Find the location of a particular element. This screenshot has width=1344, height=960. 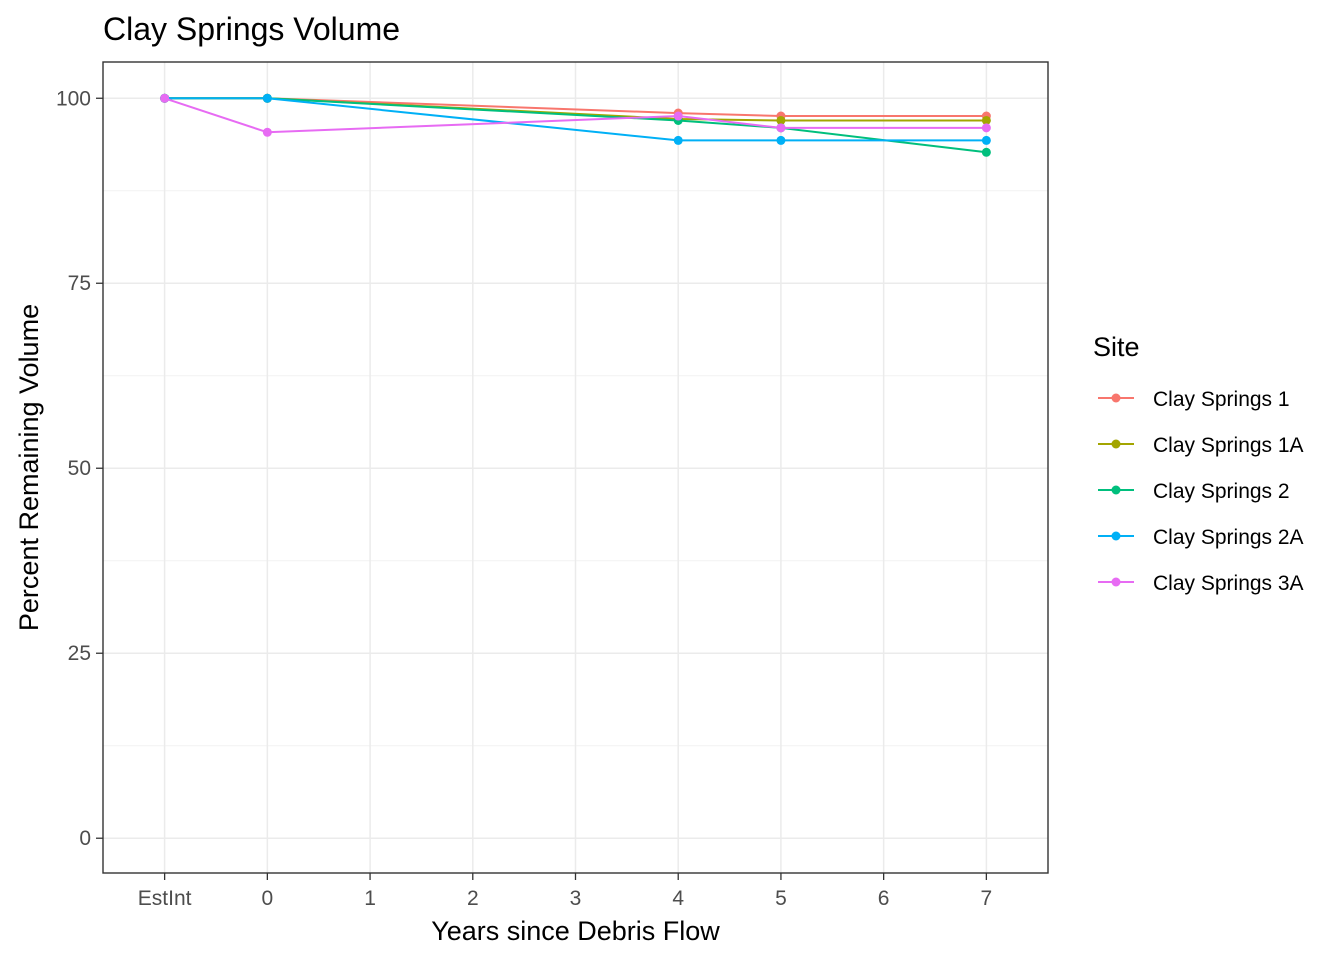

legend-item: Clay Springs 1 is located at coordinates (1194, 399).